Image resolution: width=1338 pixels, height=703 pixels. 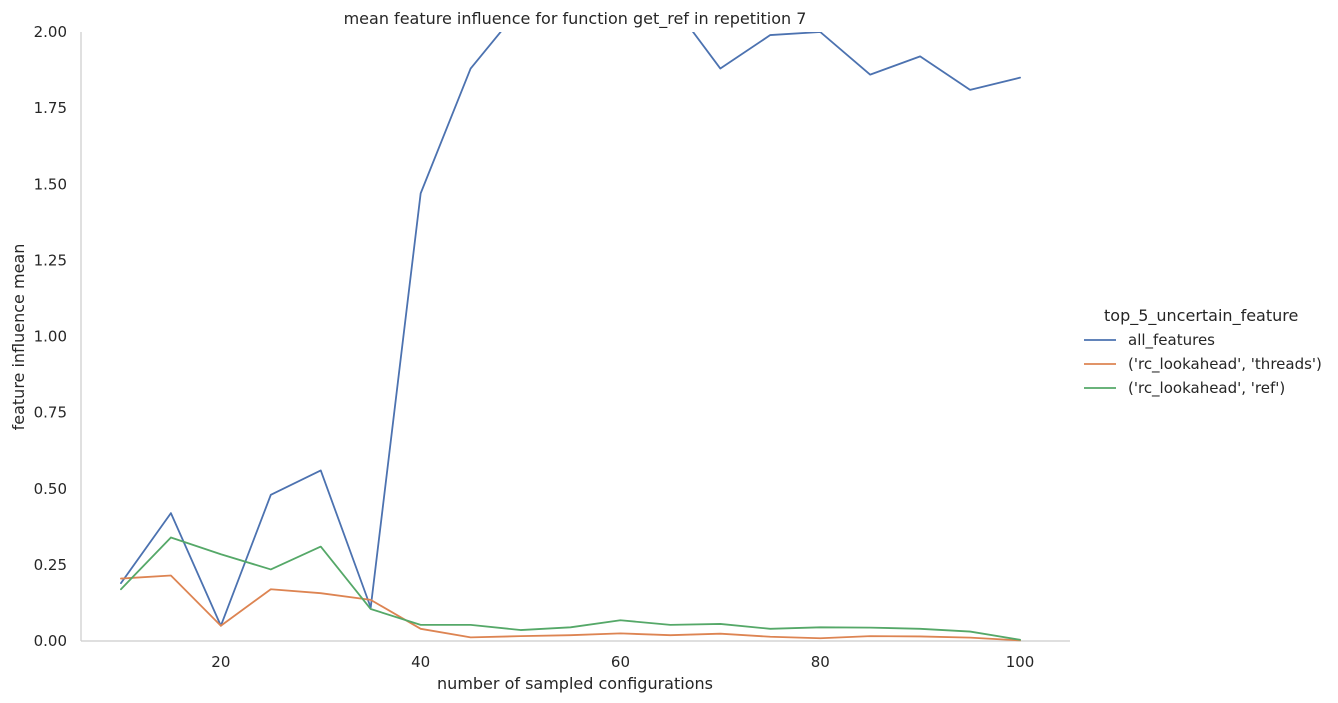 I want to click on y-tick-label: 0.75, so click(x=50, y=413).